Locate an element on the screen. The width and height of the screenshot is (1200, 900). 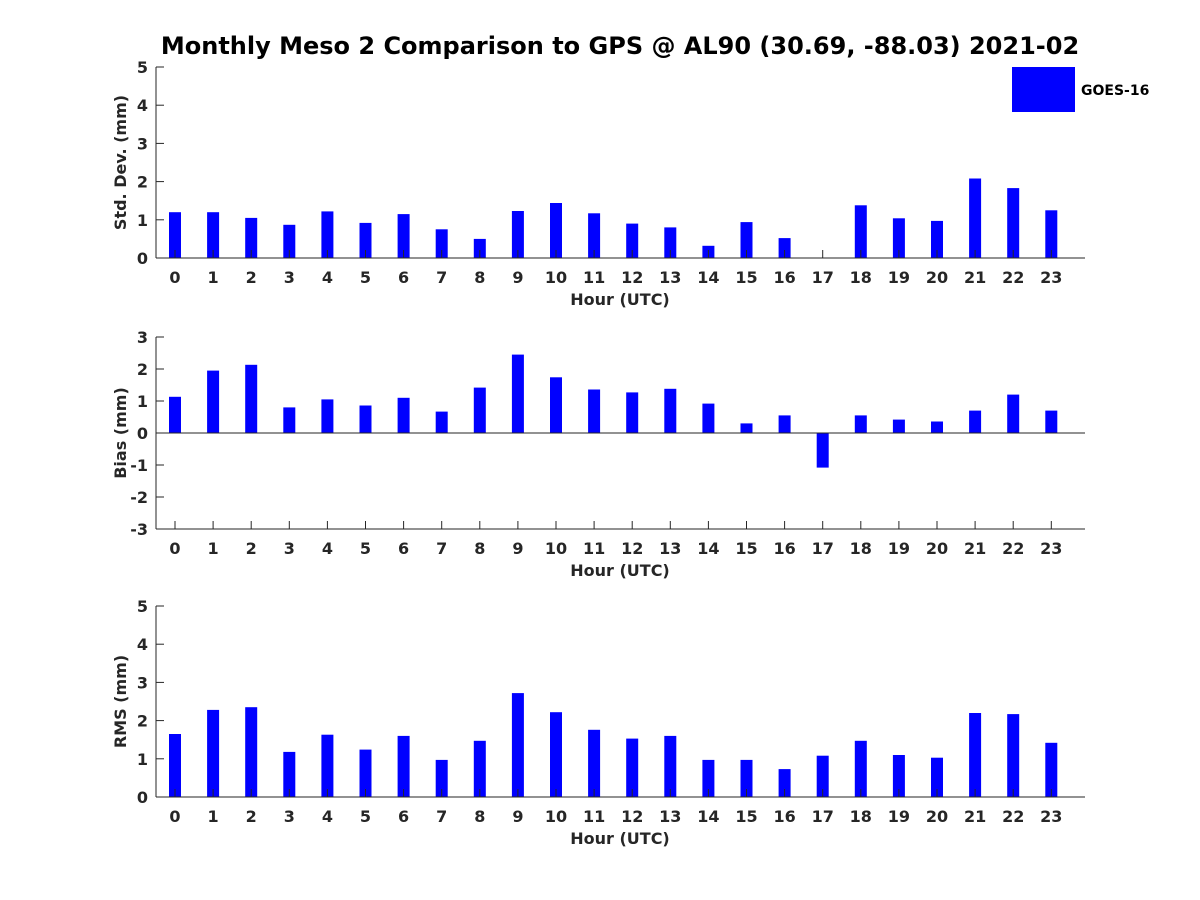
y-tick-label: 5 is located at coordinates (142, 67).